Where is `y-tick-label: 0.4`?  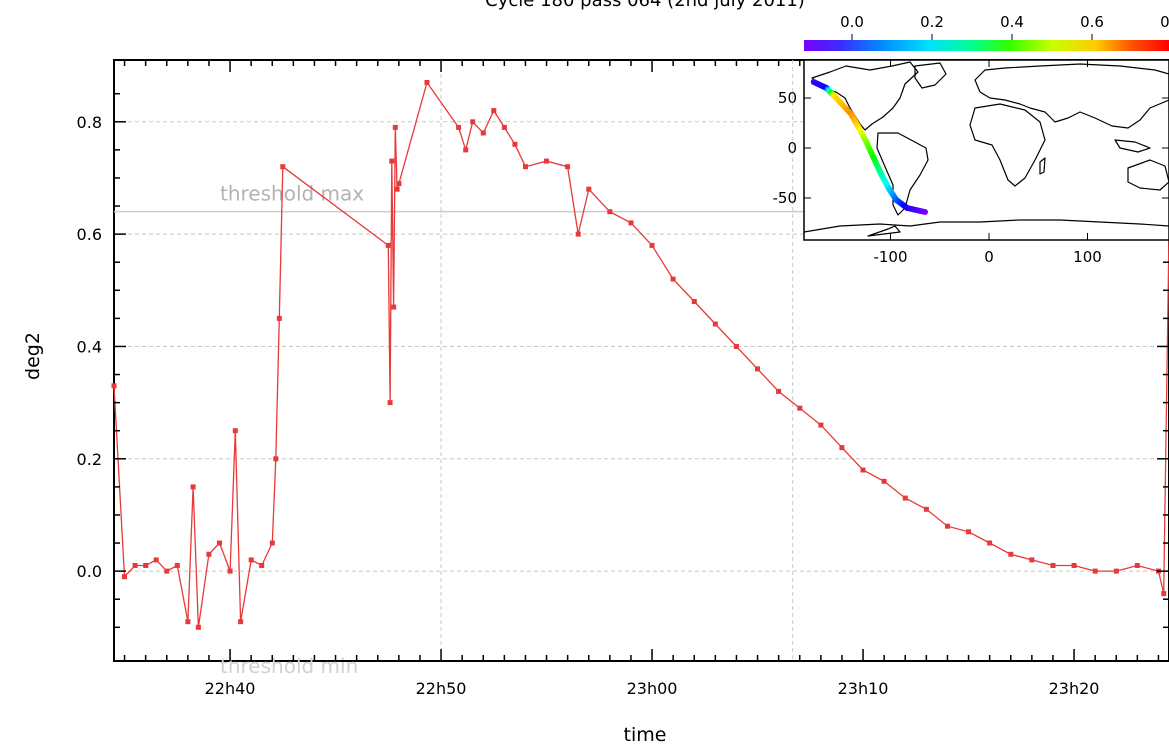 y-tick-label: 0.4 is located at coordinates (89, 346).